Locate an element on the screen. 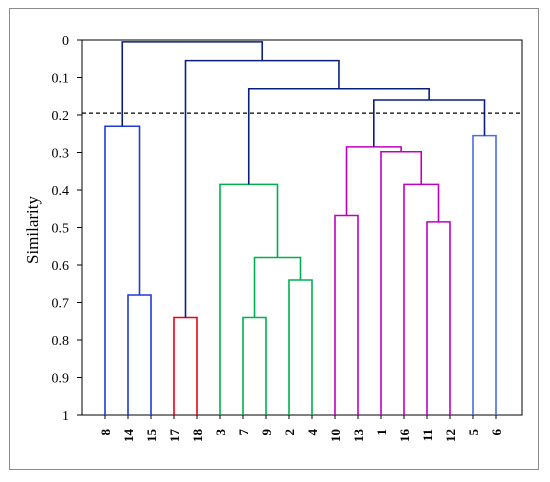  leaf-label-14: 14 is located at coordinates (128, 436).